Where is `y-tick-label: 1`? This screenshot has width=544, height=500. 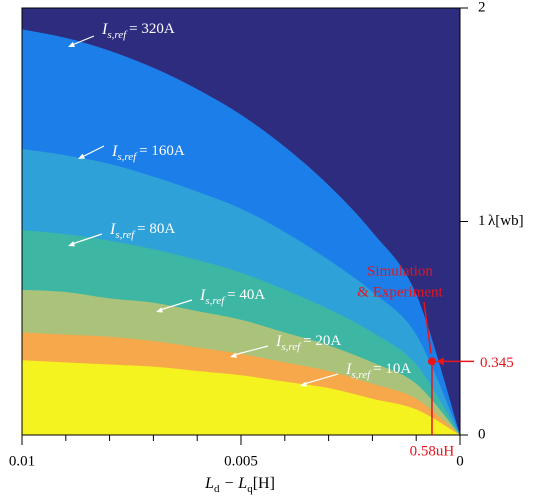
y-tick-label: 1 is located at coordinates (482, 221).